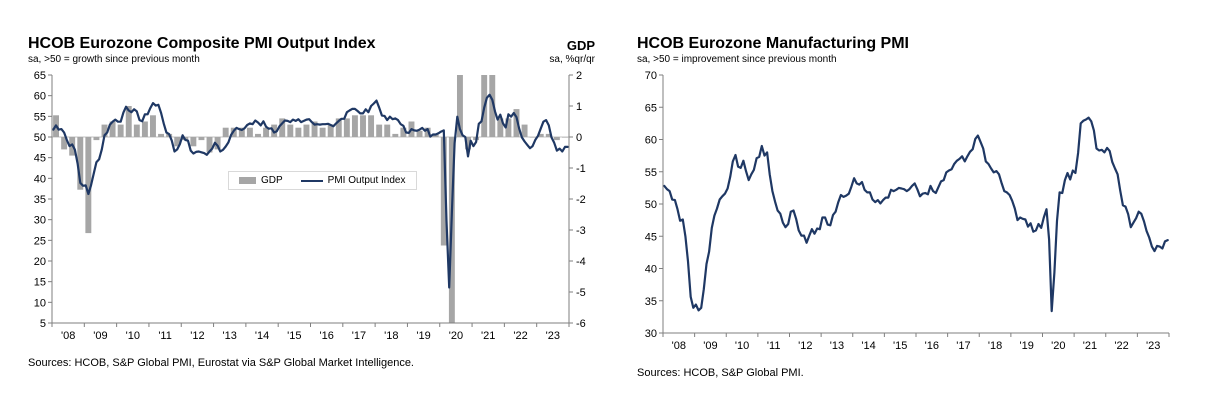  Describe the element at coordinates (43, 324) in the screenshot. I see `y-tick-label: 5` at that location.